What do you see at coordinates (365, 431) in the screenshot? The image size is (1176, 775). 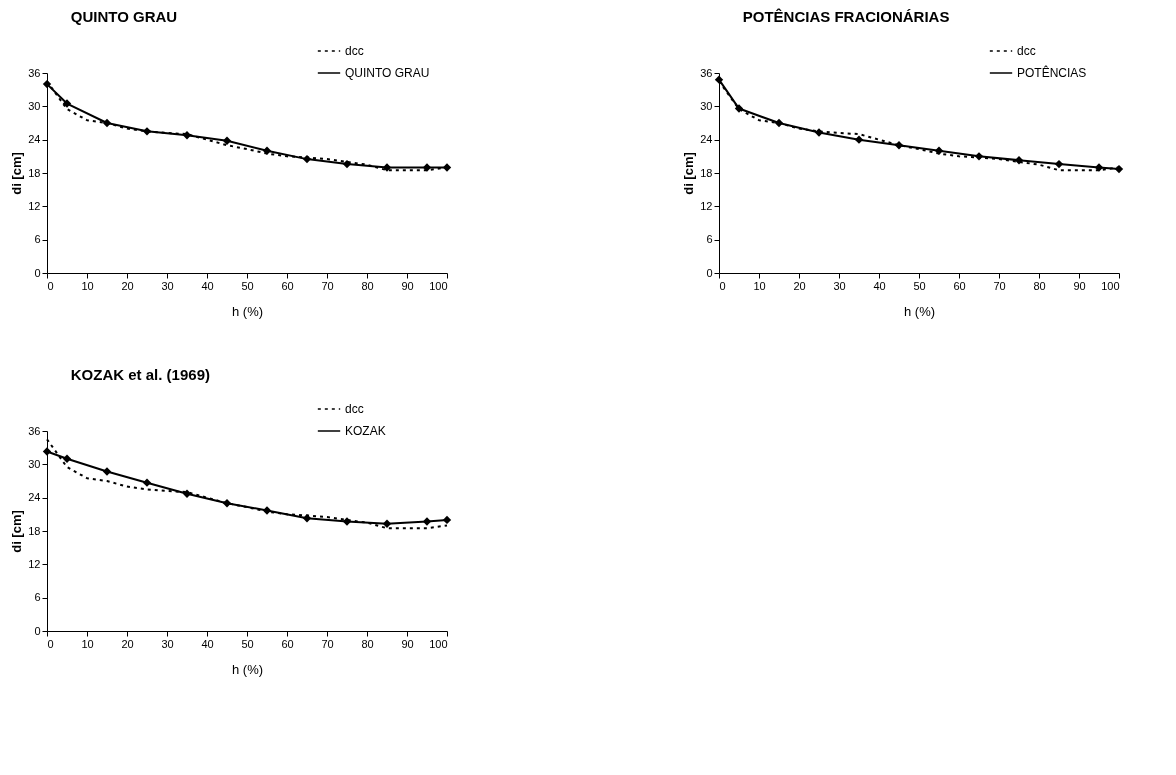 I see `legend-label: KOZAK` at bounding box center [365, 431].